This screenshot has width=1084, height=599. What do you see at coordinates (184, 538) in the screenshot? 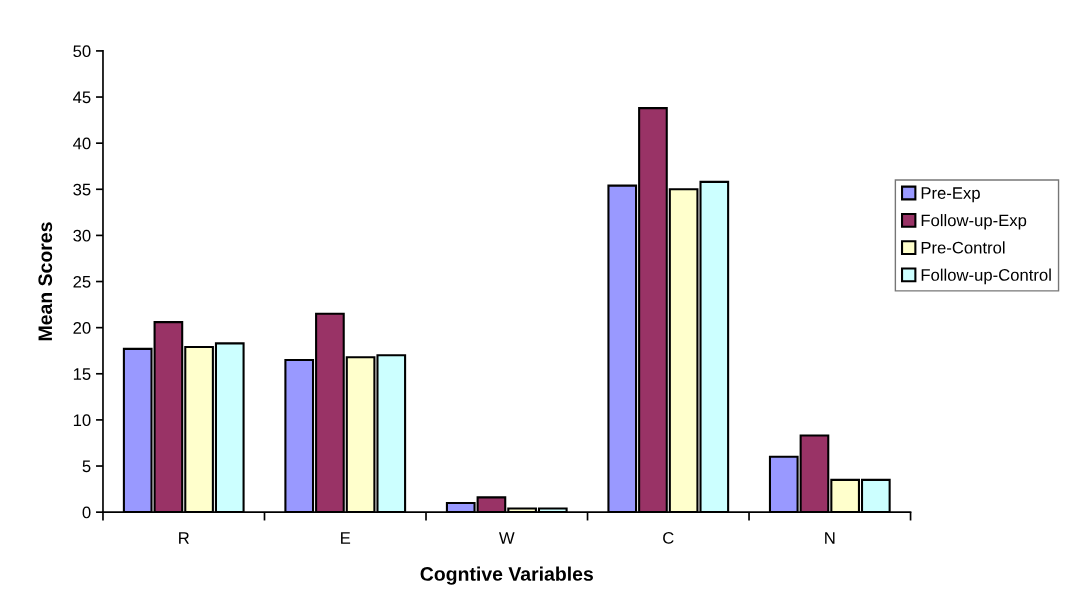
I see `x-tick-label: R` at bounding box center [184, 538].